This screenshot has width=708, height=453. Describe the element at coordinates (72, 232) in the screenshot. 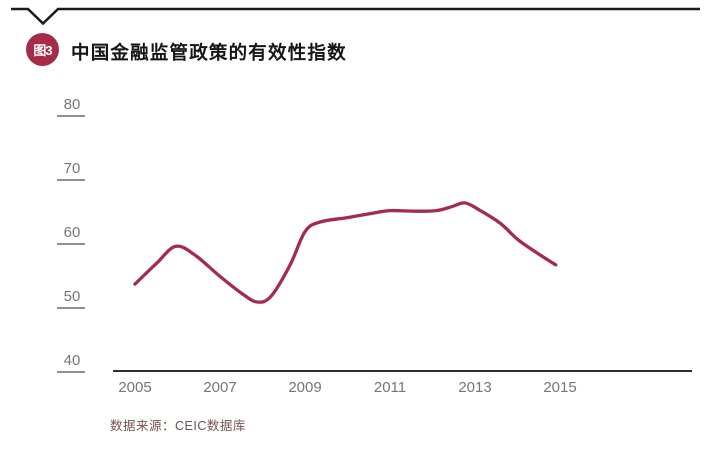

I see `y-tick-label: 60` at that location.